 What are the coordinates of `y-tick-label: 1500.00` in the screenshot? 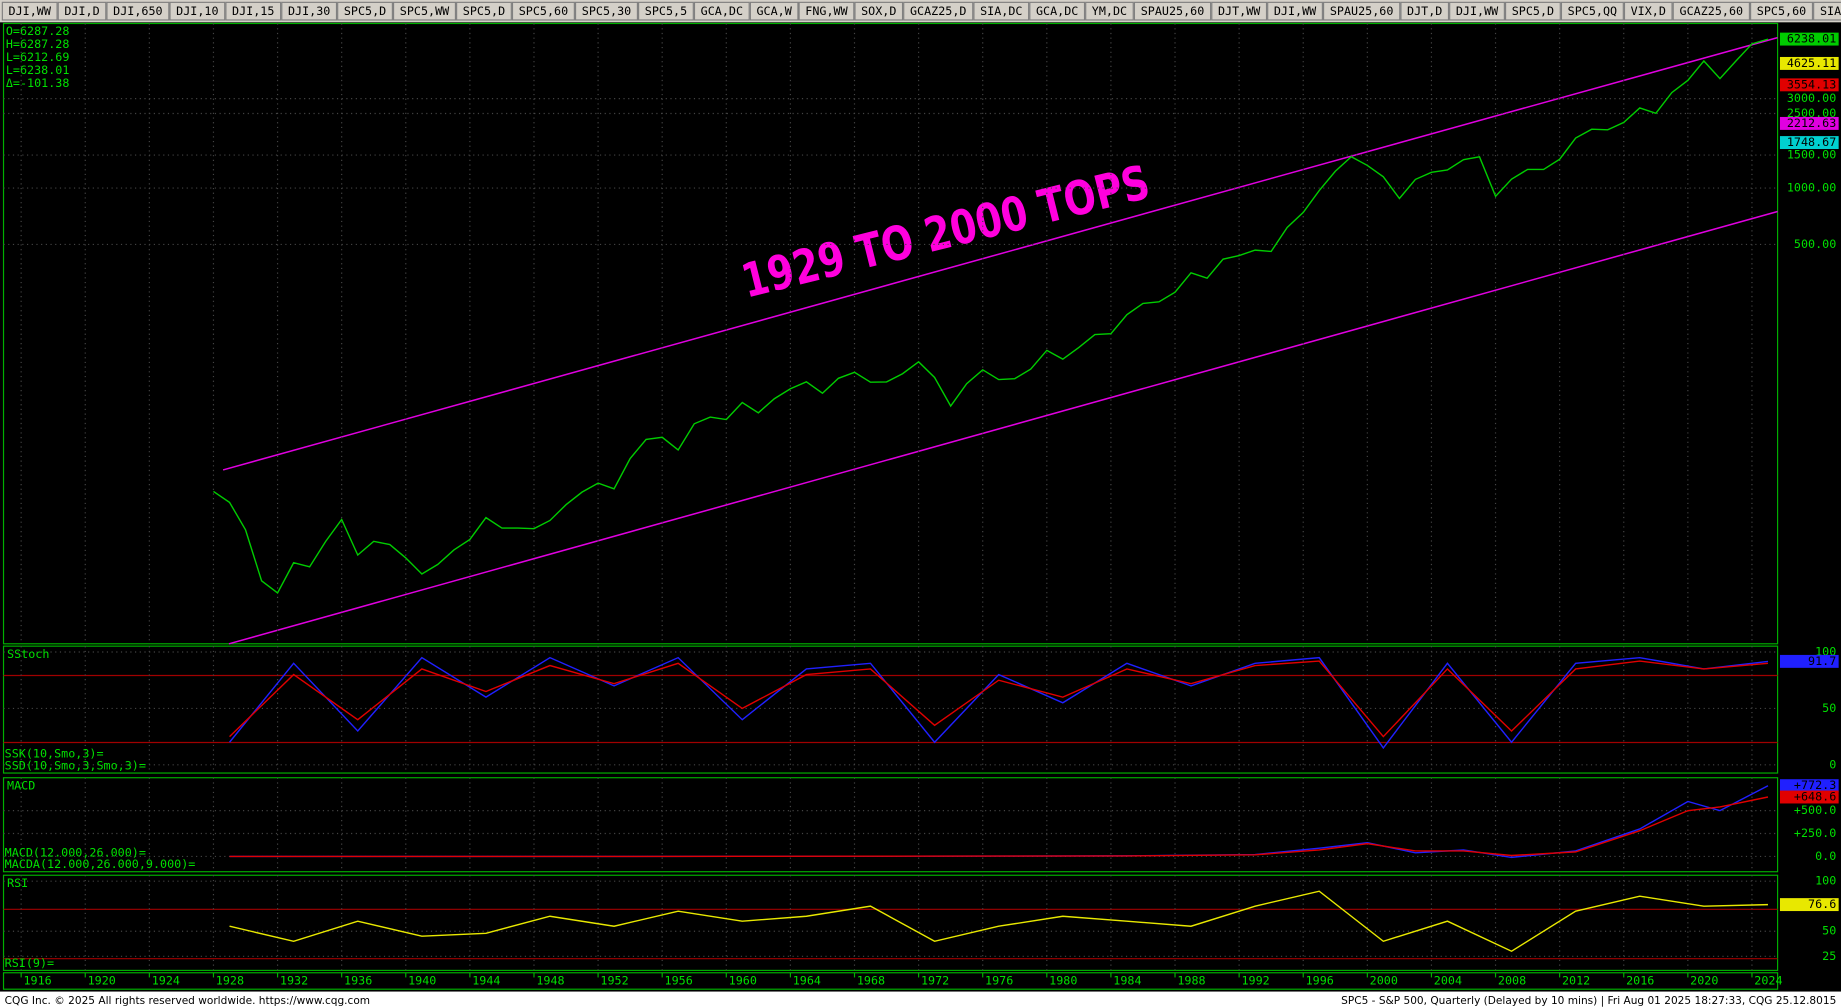 It's located at (1811, 155).